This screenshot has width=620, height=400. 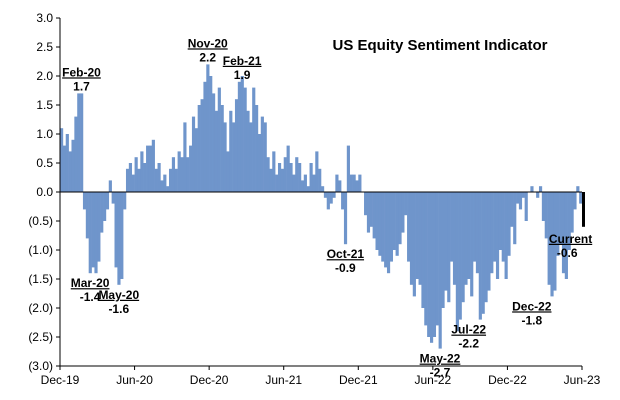 What do you see at coordinates (44, 47) in the screenshot?
I see `y-tick-label: 2.5` at bounding box center [44, 47].